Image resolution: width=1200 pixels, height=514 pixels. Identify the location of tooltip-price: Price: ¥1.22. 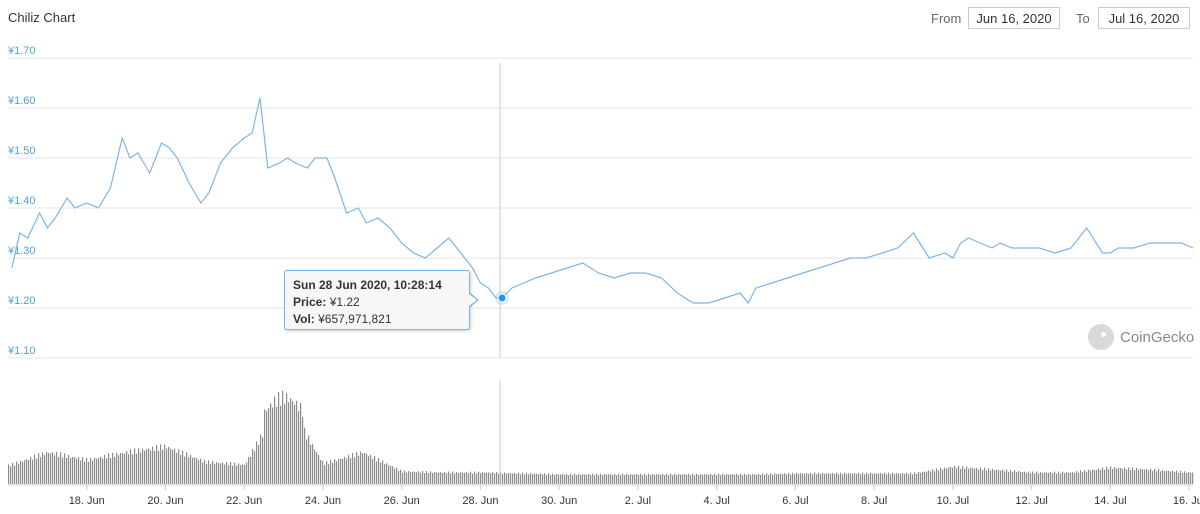
(326, 302).